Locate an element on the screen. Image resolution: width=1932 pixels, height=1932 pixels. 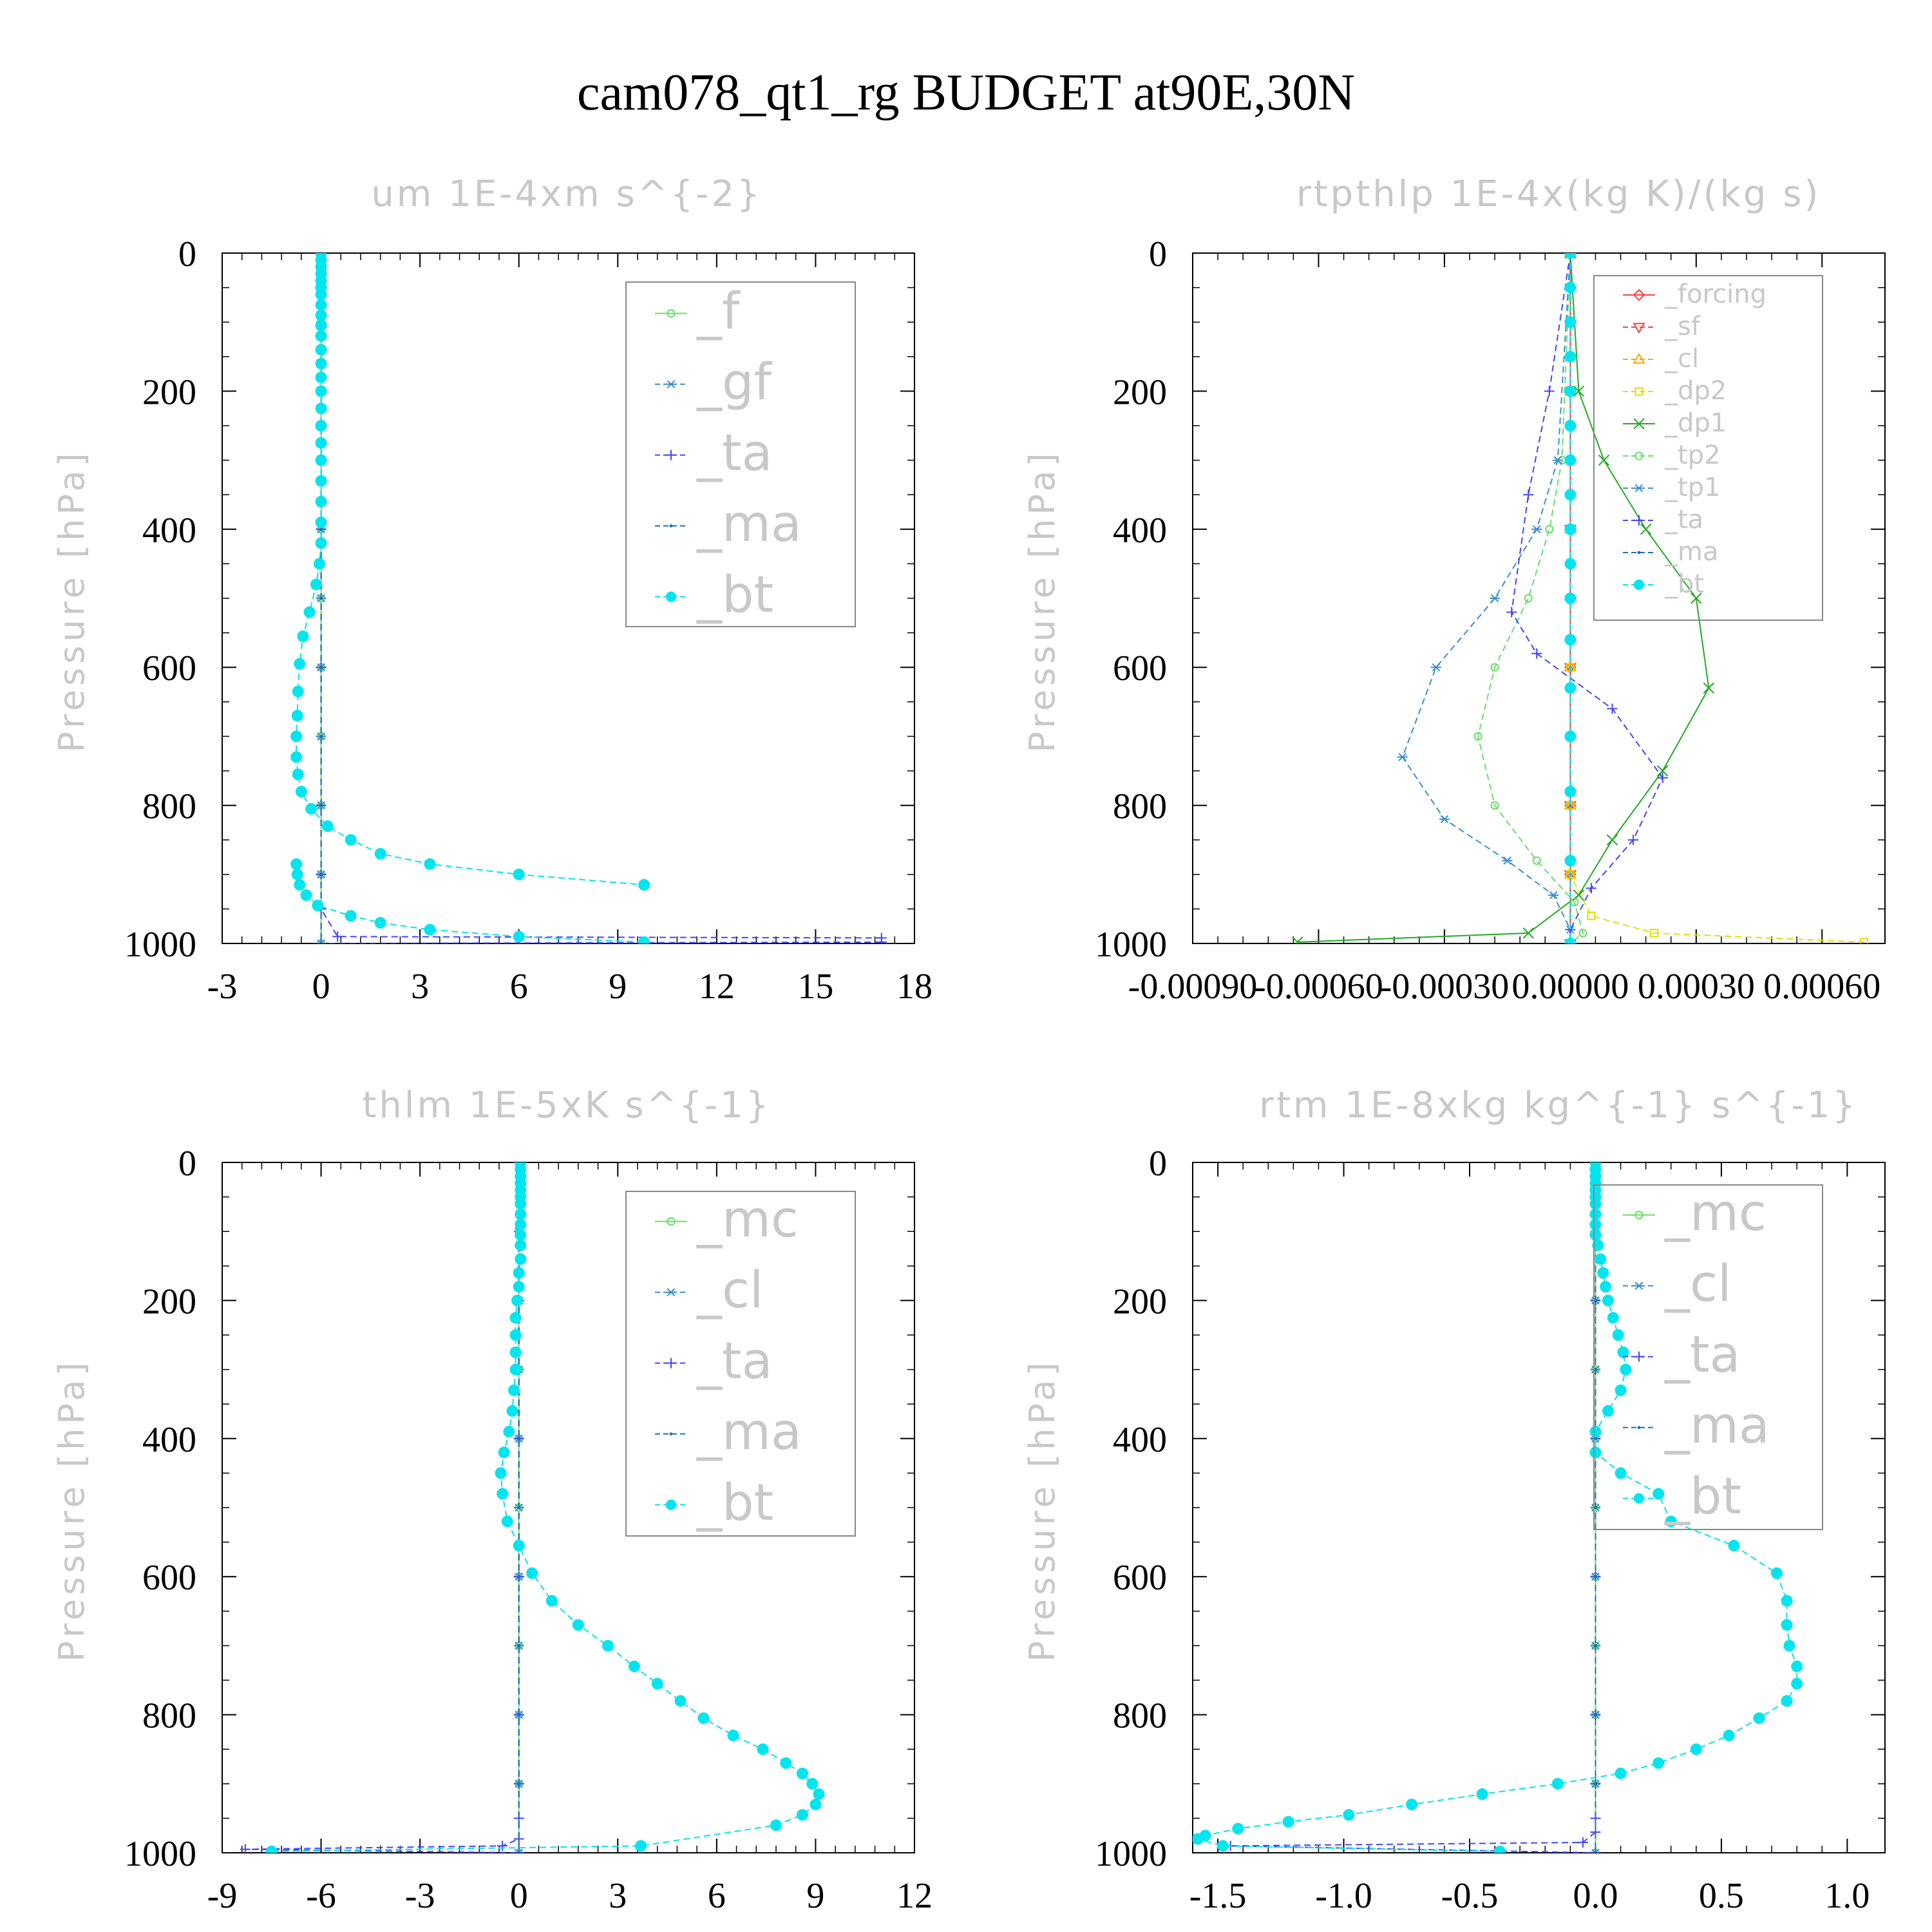
y-tick-label: 1000 is located at coordinates (160, 945).